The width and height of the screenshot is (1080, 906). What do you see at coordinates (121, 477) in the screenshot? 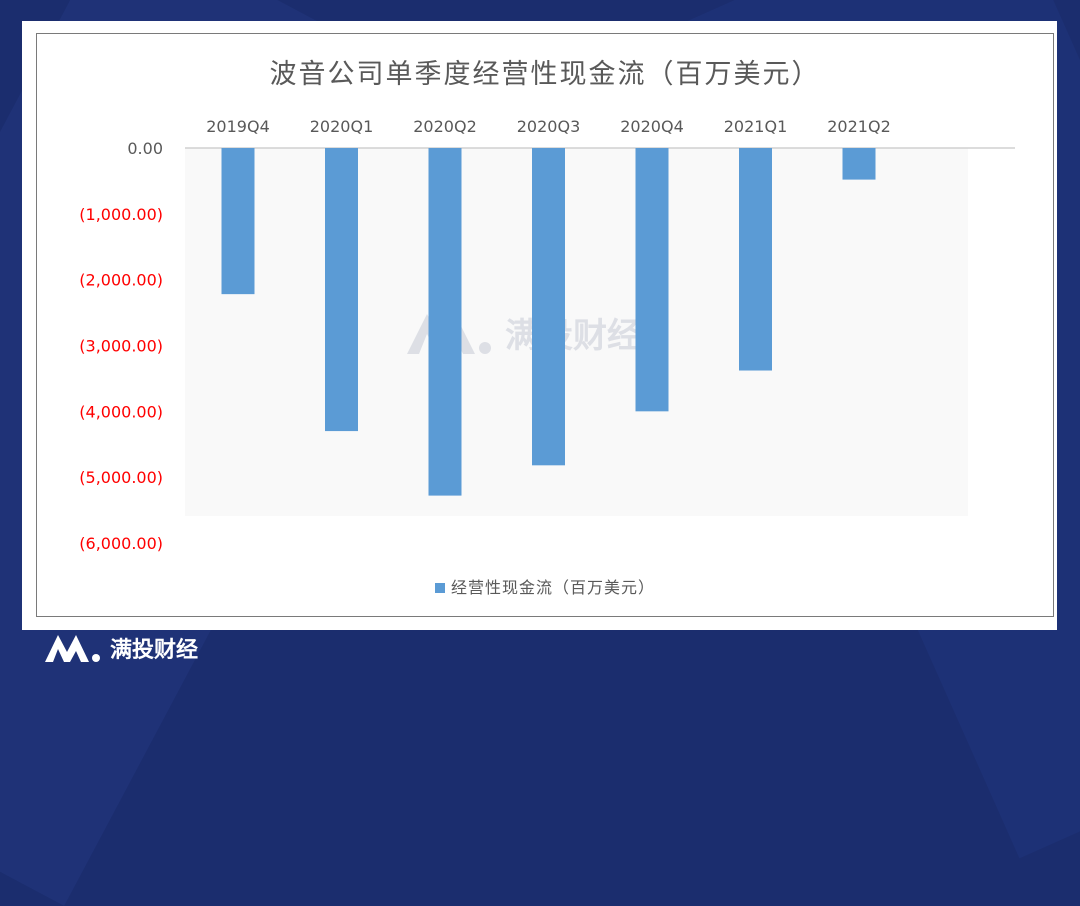
I see `y-tick-label: (5,000.00)` at bounding box center [121, 477].